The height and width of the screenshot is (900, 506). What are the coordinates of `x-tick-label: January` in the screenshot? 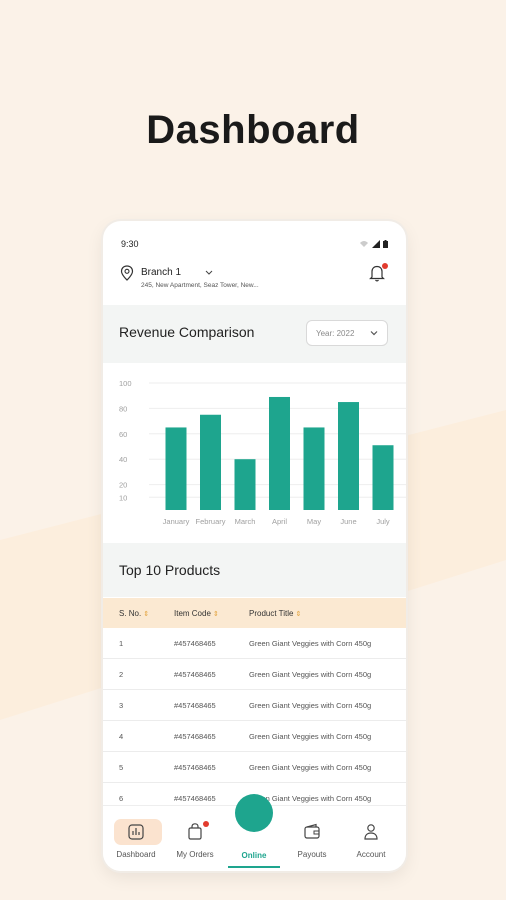 It's located at (176, 521).